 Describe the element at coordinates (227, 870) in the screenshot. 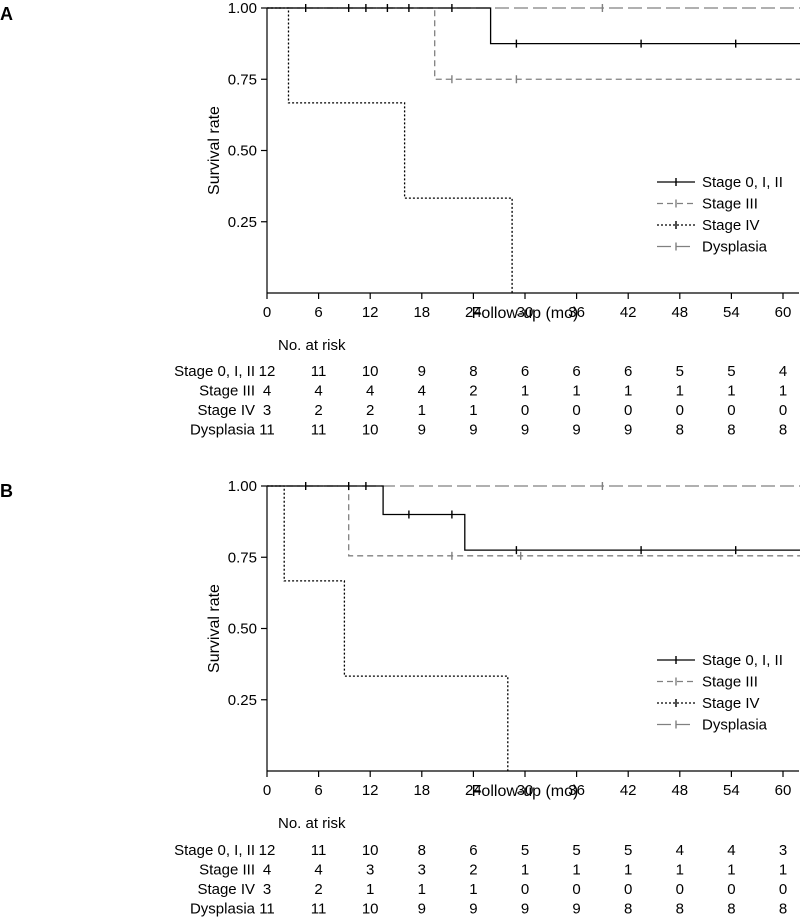

I see `risk-row-label: Stage III` at that location.